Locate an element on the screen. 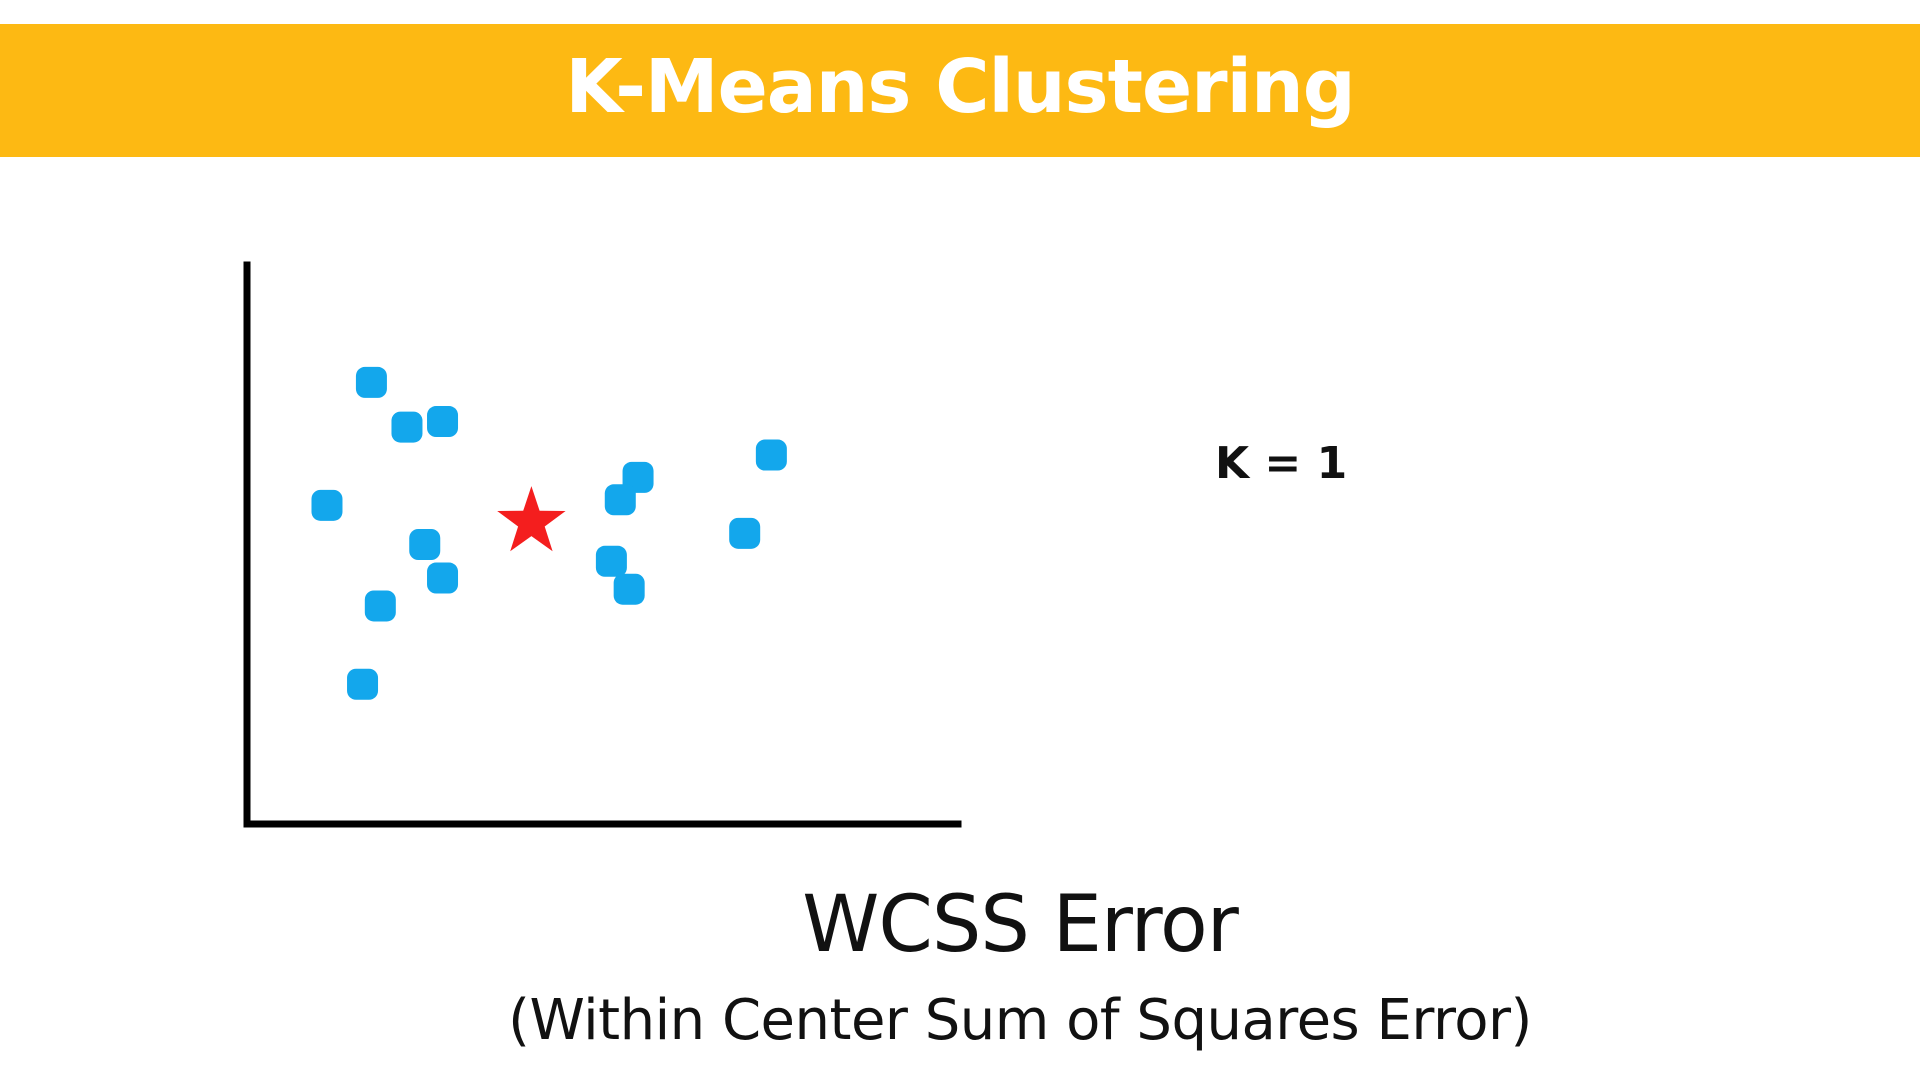 This screenshot has width=1920, height=1080. caption-title: WCSS Error is located at coordinates (1020, 925).